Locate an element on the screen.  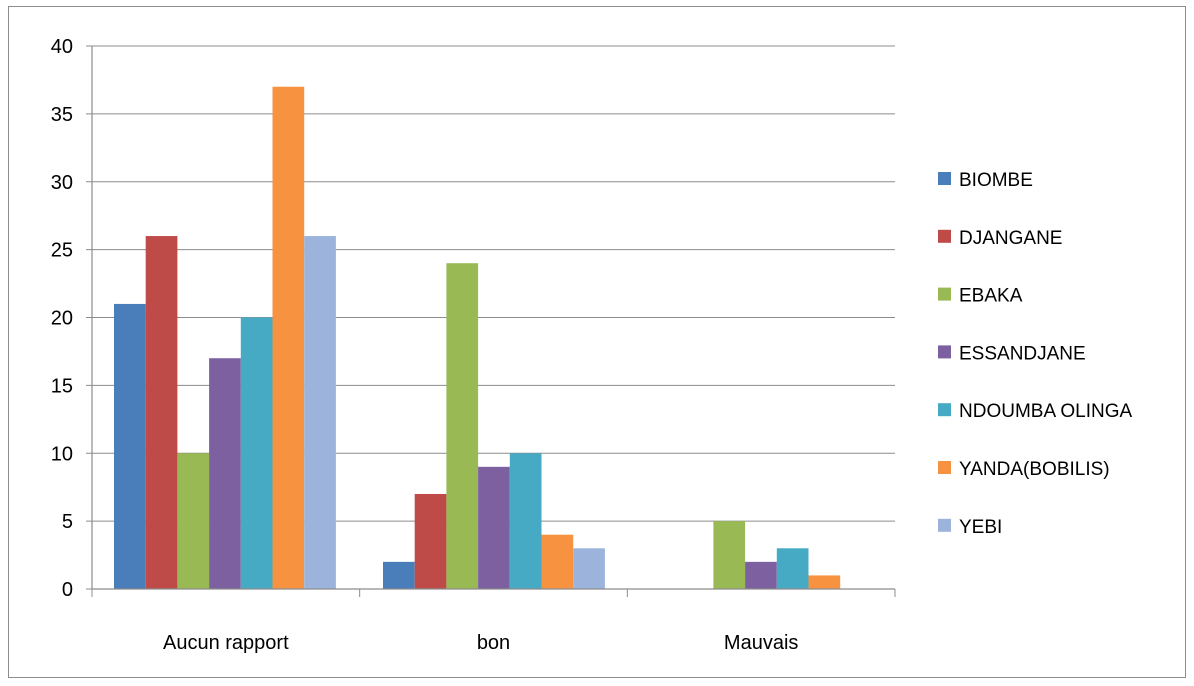
y-axis-tick-labels: 0 5 10 15 20 25 30 35 40 is located at coordinates (62, 318).